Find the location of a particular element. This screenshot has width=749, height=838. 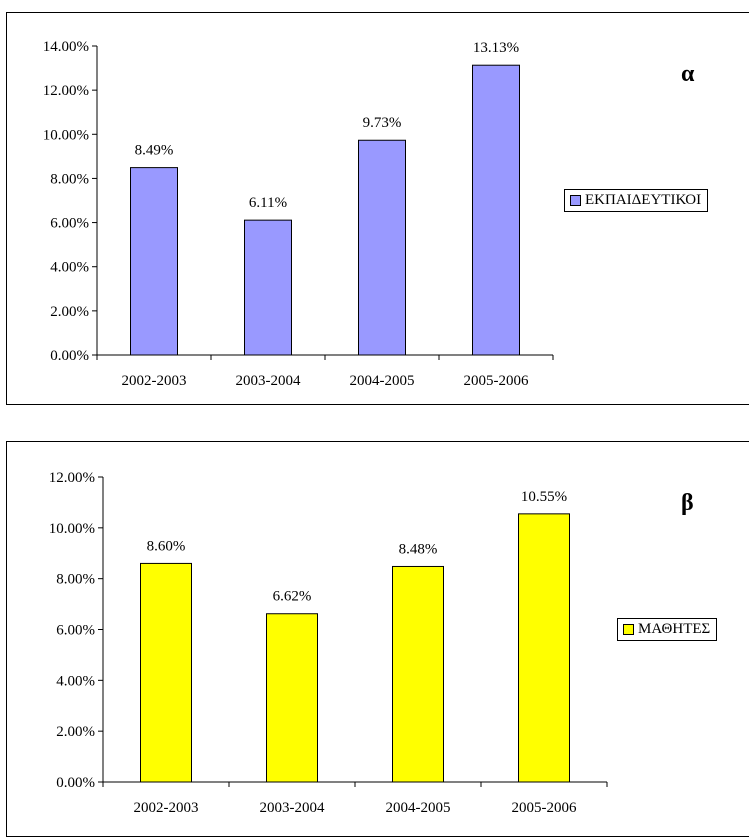

legend-beta: ΜΑΘΗΤΕΣ is located at coordinates (667, 629).